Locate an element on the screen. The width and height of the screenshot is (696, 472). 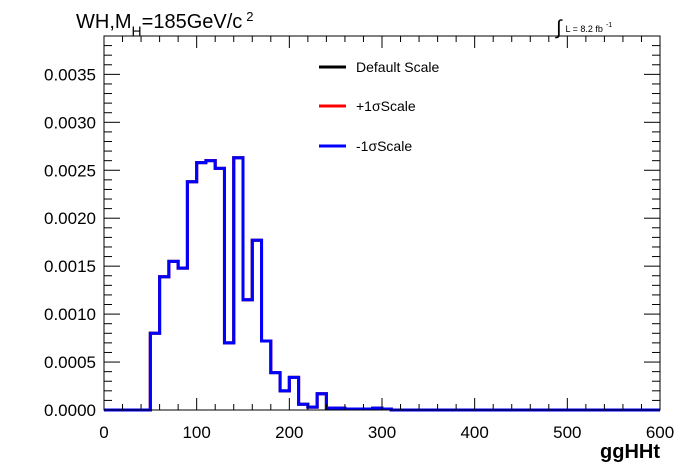
chart-title-superscript: 2 is located at coordinates (249, 16).